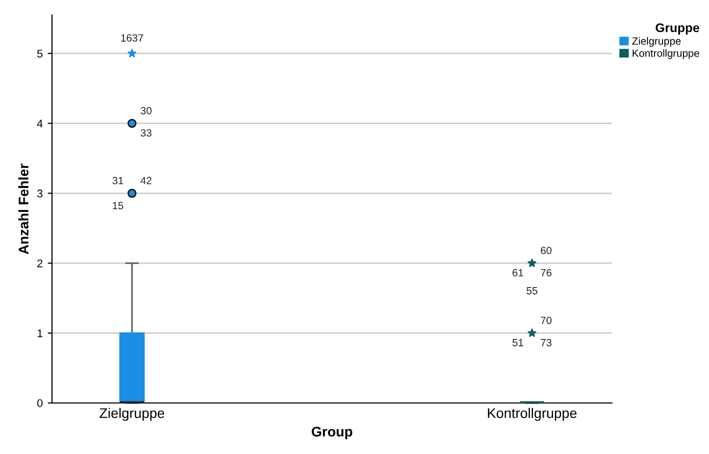 This screenshot has width=709, height=454. Describe the element at coordinates (518, 342) in the screenshot. I see `annotation: 51` at that location.